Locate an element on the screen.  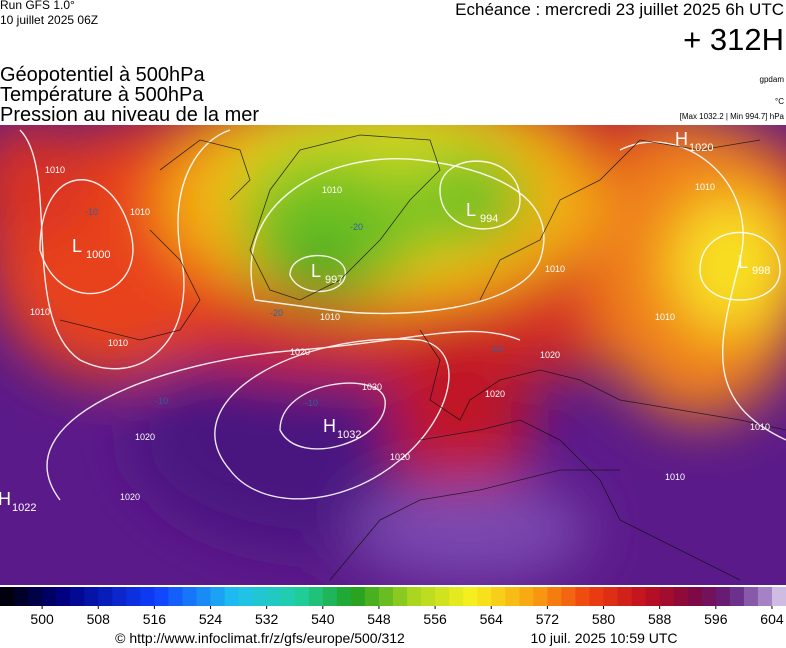
run-label: Run GFS 1.0° is located at coordinates (37, 6).